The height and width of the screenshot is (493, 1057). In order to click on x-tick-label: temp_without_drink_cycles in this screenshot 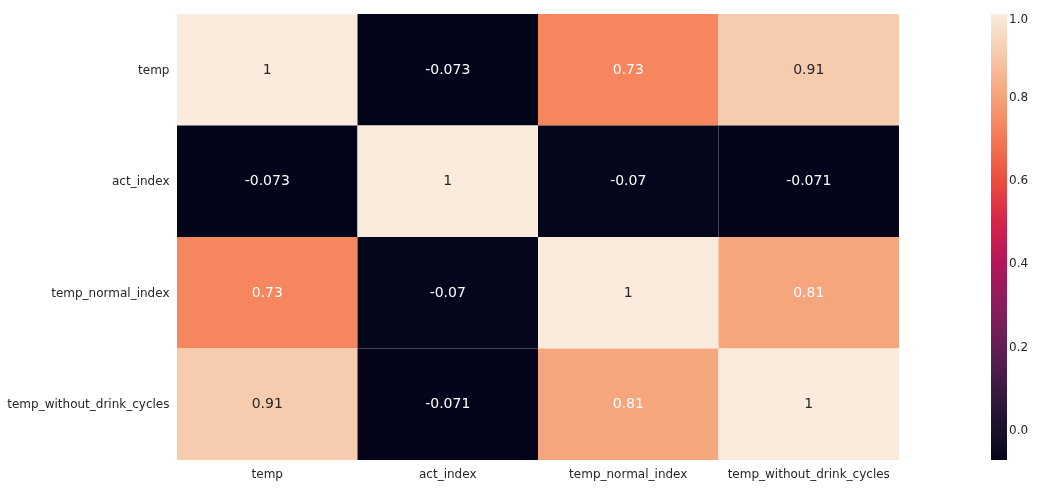, I will do `click(808, 473)`.